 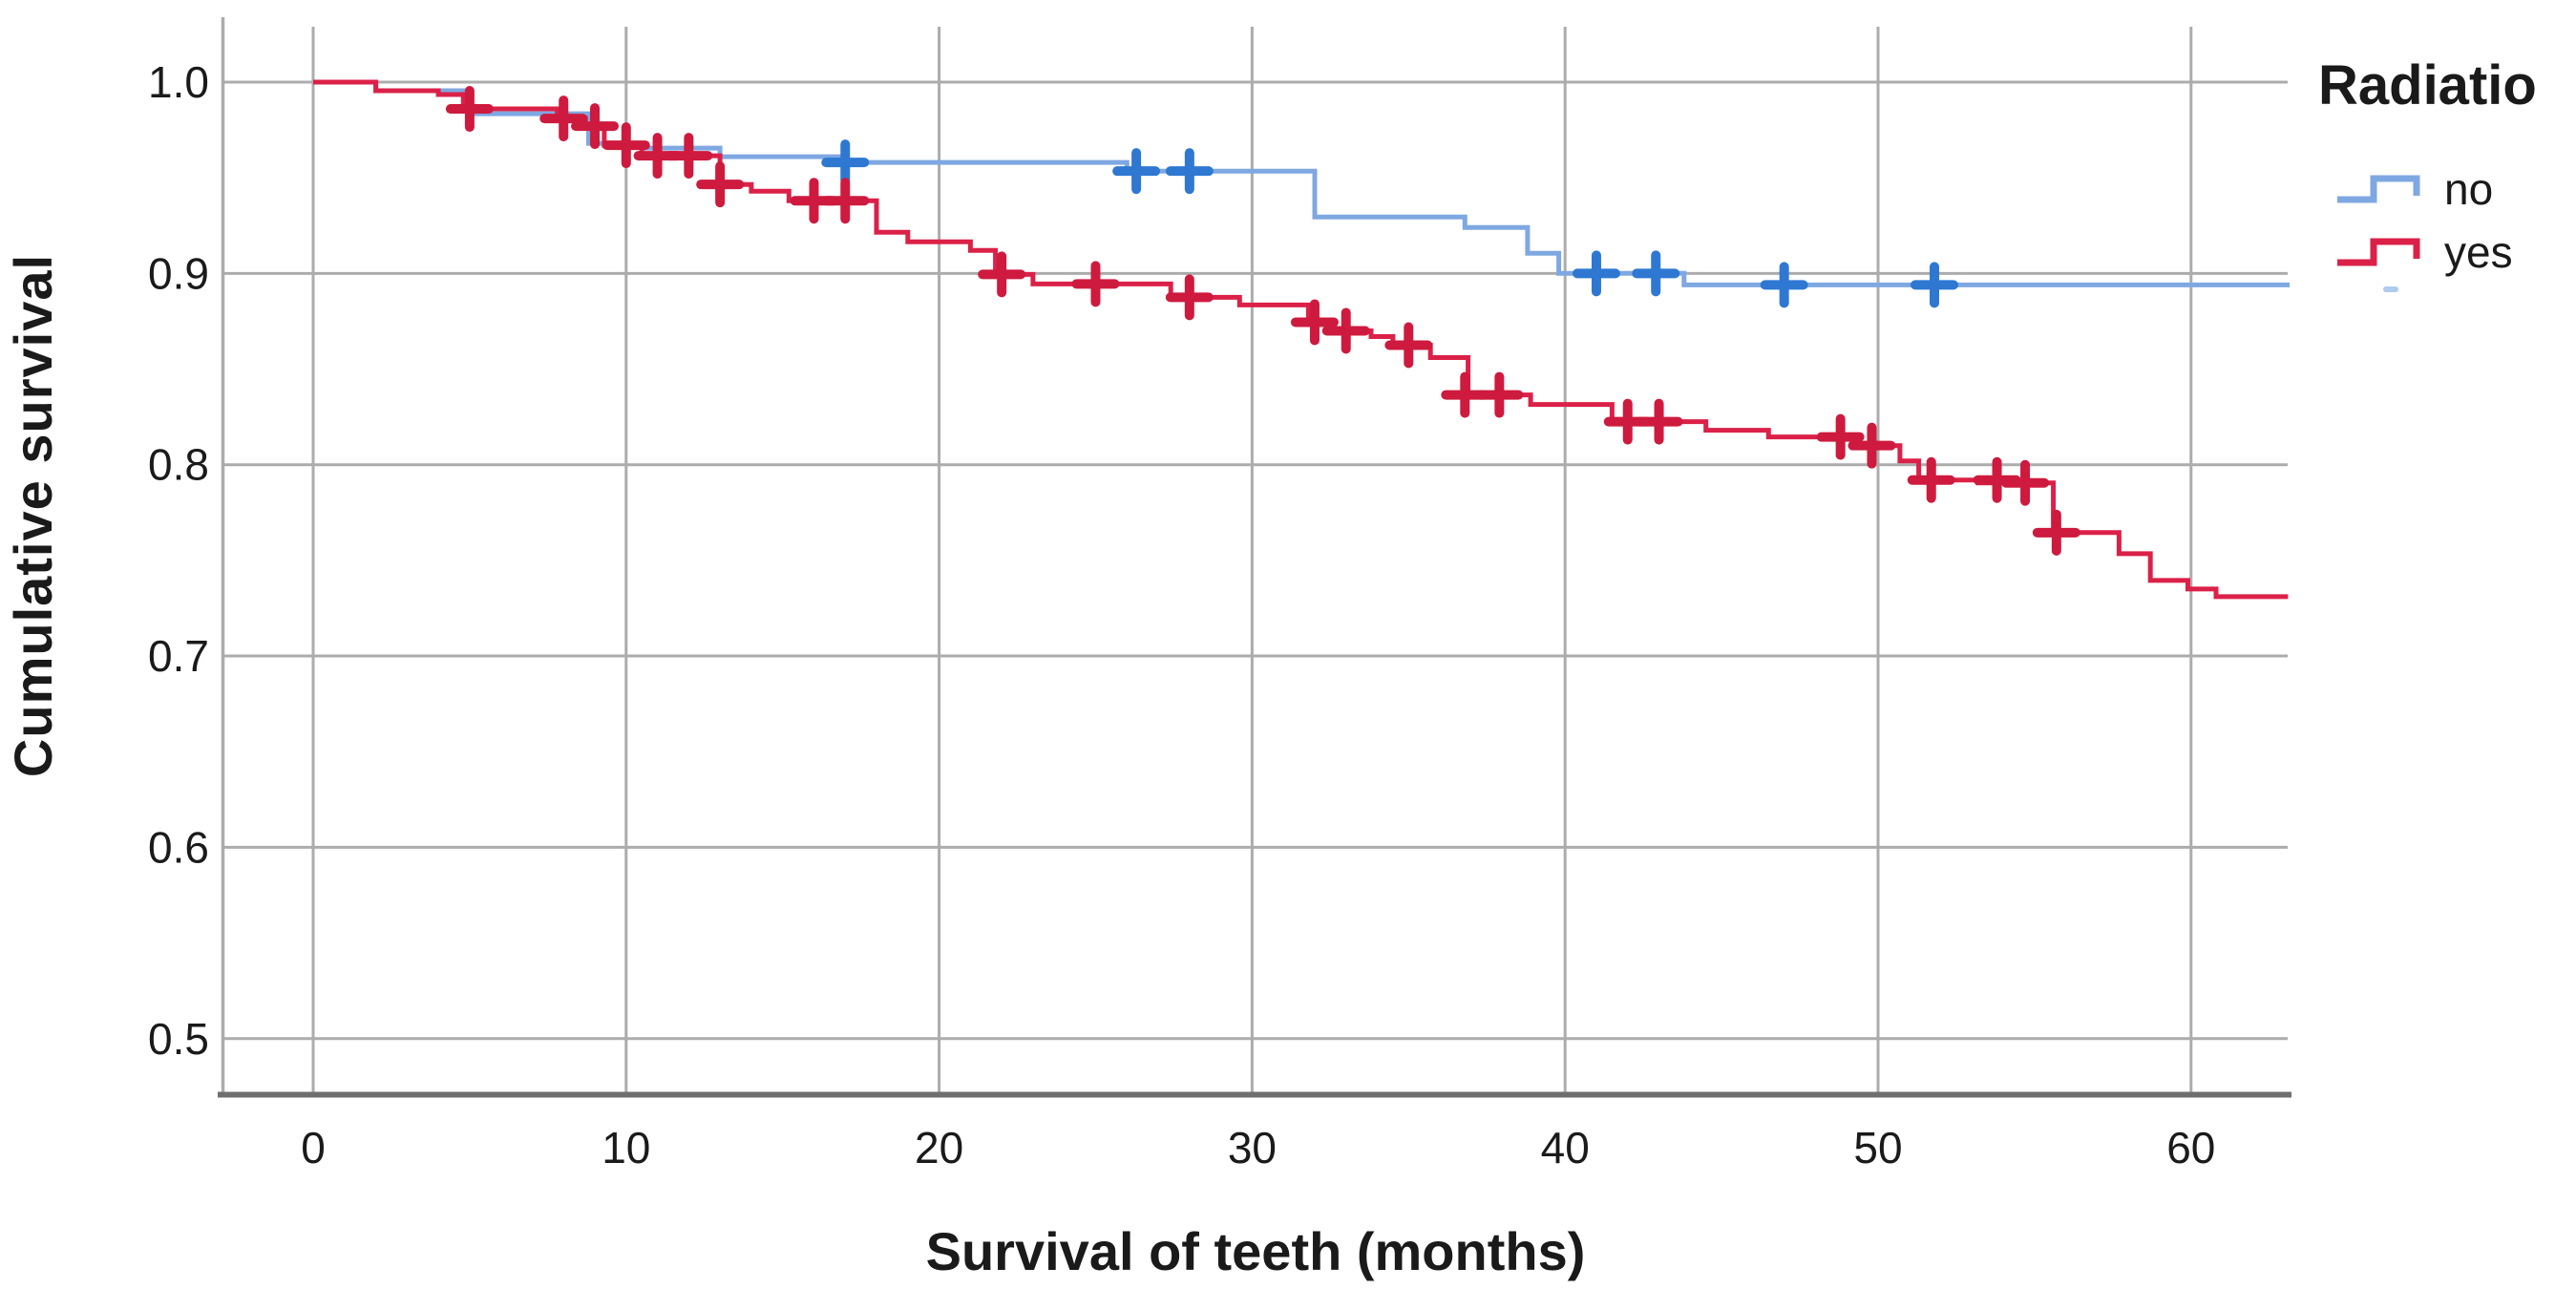 What do you see at coordinates (178, 273) in the screenshot?
I see `y-tick-label: 0.9` at bounding box center [178, 273].